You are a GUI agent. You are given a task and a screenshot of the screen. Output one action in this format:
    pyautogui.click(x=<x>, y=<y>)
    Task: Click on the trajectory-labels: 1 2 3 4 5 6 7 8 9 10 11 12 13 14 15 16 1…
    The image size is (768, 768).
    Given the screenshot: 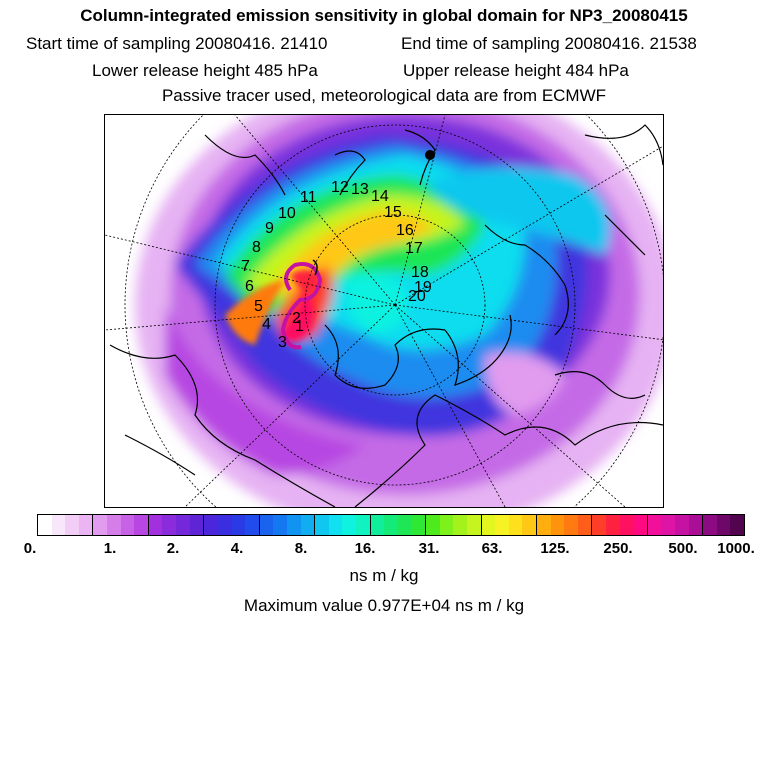 What is the action you would take?
    pyautogui.click(x=336, y=265)
    